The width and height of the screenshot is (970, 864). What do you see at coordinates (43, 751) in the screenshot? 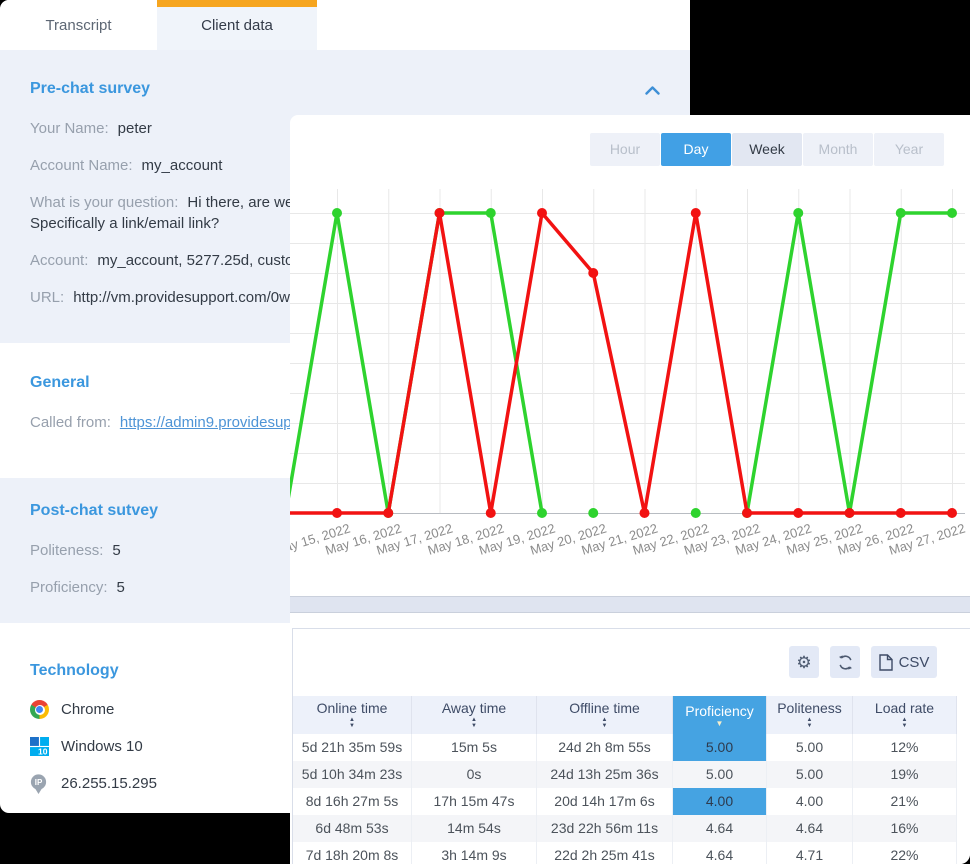
I see `svg-text: 10` at bounding box center [43, 751].